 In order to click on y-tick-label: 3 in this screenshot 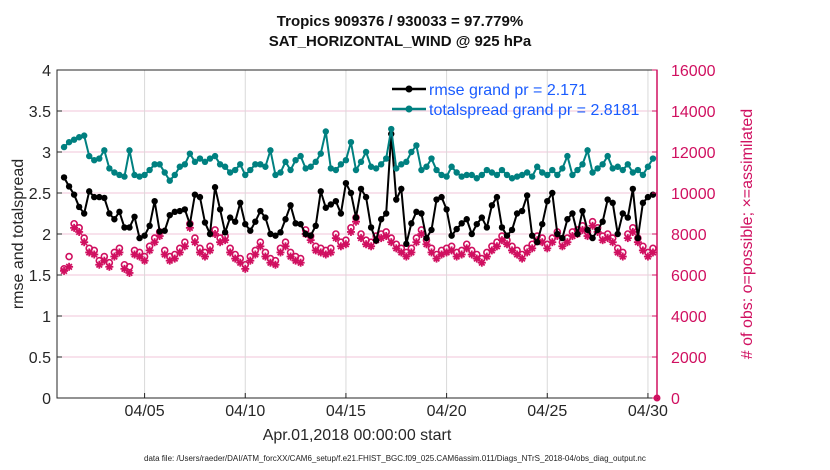, I will do `click(46, 153)`.